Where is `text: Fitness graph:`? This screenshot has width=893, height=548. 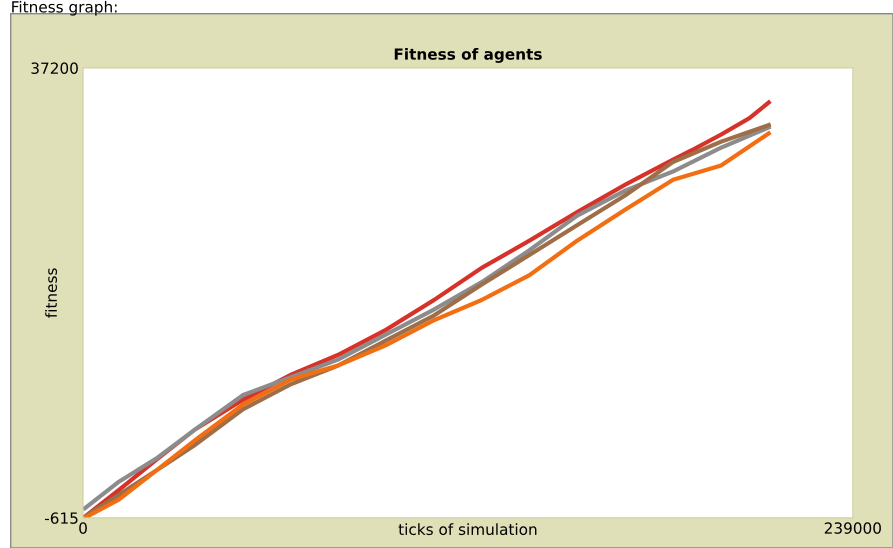
text: Fitness graph: is located at coordinates (64, 8).